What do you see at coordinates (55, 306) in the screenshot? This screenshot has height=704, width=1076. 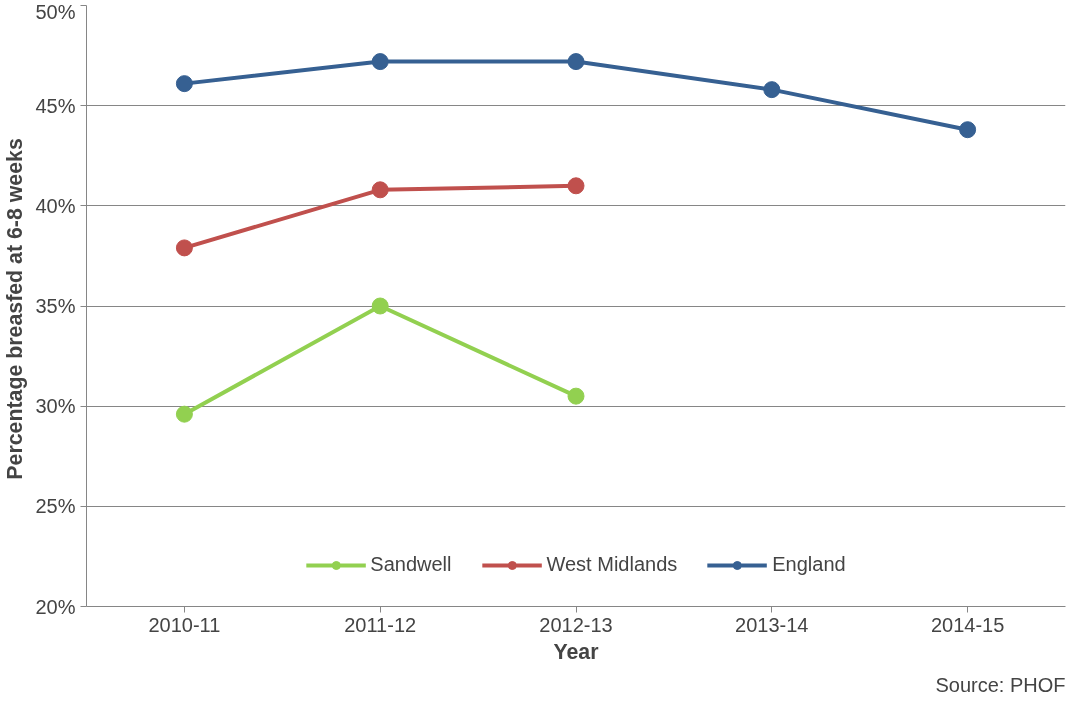 I see `y-tick-label: 35%` at bounding box center [55, 306].